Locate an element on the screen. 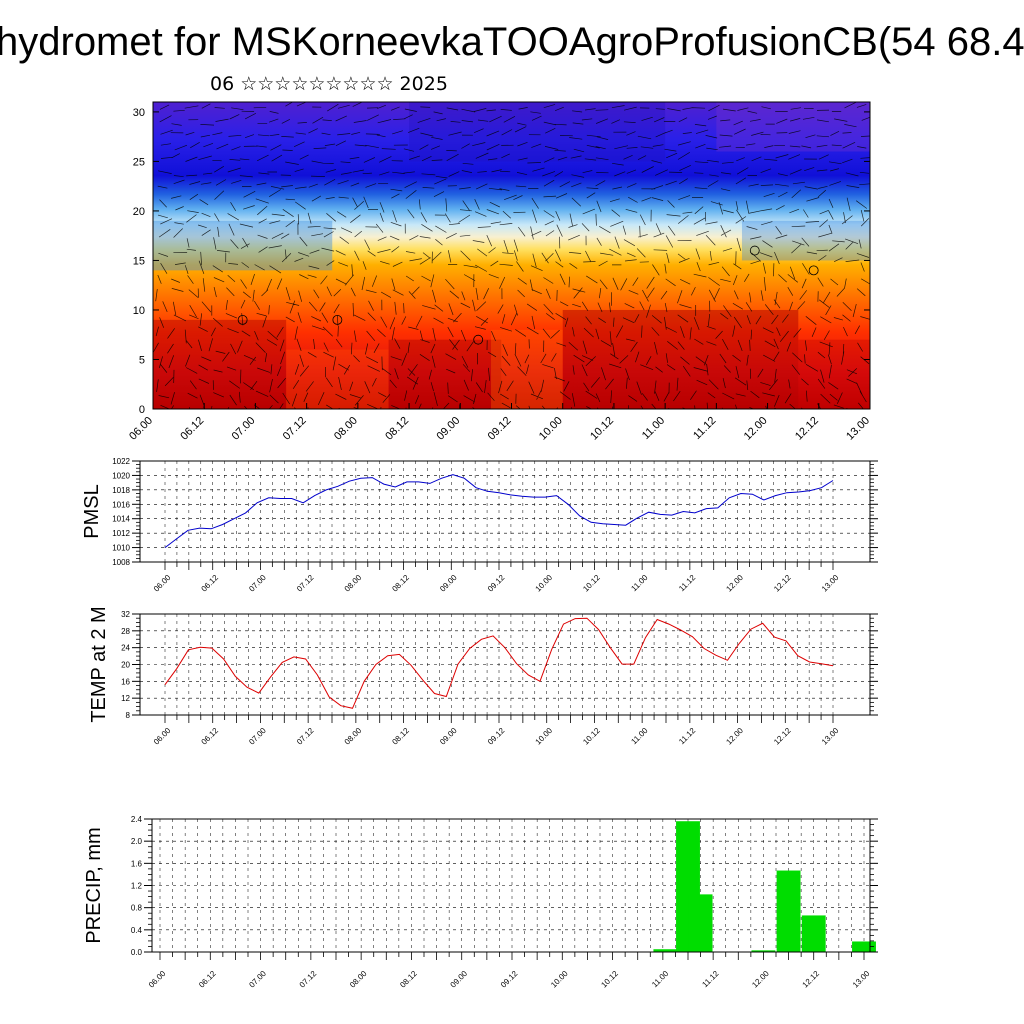 This screenshot has height=1024, width=1024. temp-xtick-label: 09.00 is located at coordinates (448, 736).